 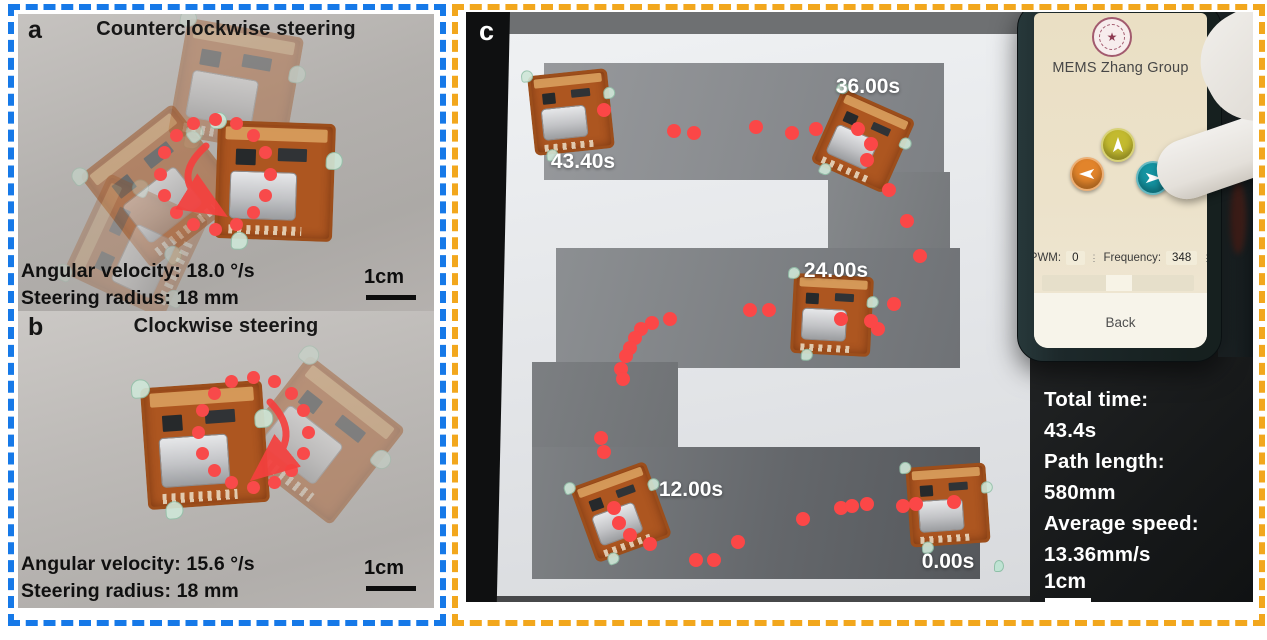 What do you see at coordinates (1120, 68) in the screenshot?
I see `app-title: MEMS Zhang Group` at bounding box center [1120, 68].